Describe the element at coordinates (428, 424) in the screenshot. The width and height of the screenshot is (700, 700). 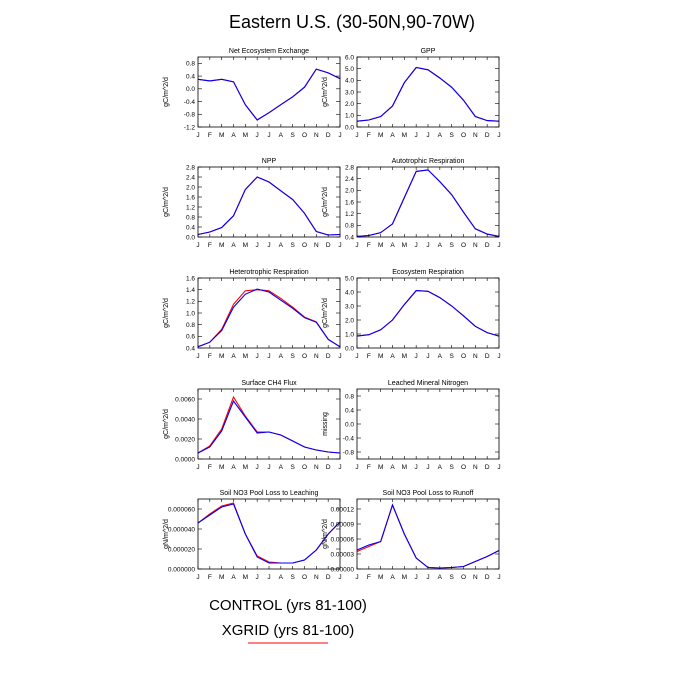
I see `leached-mineral-nitrogen-frame` at that location.